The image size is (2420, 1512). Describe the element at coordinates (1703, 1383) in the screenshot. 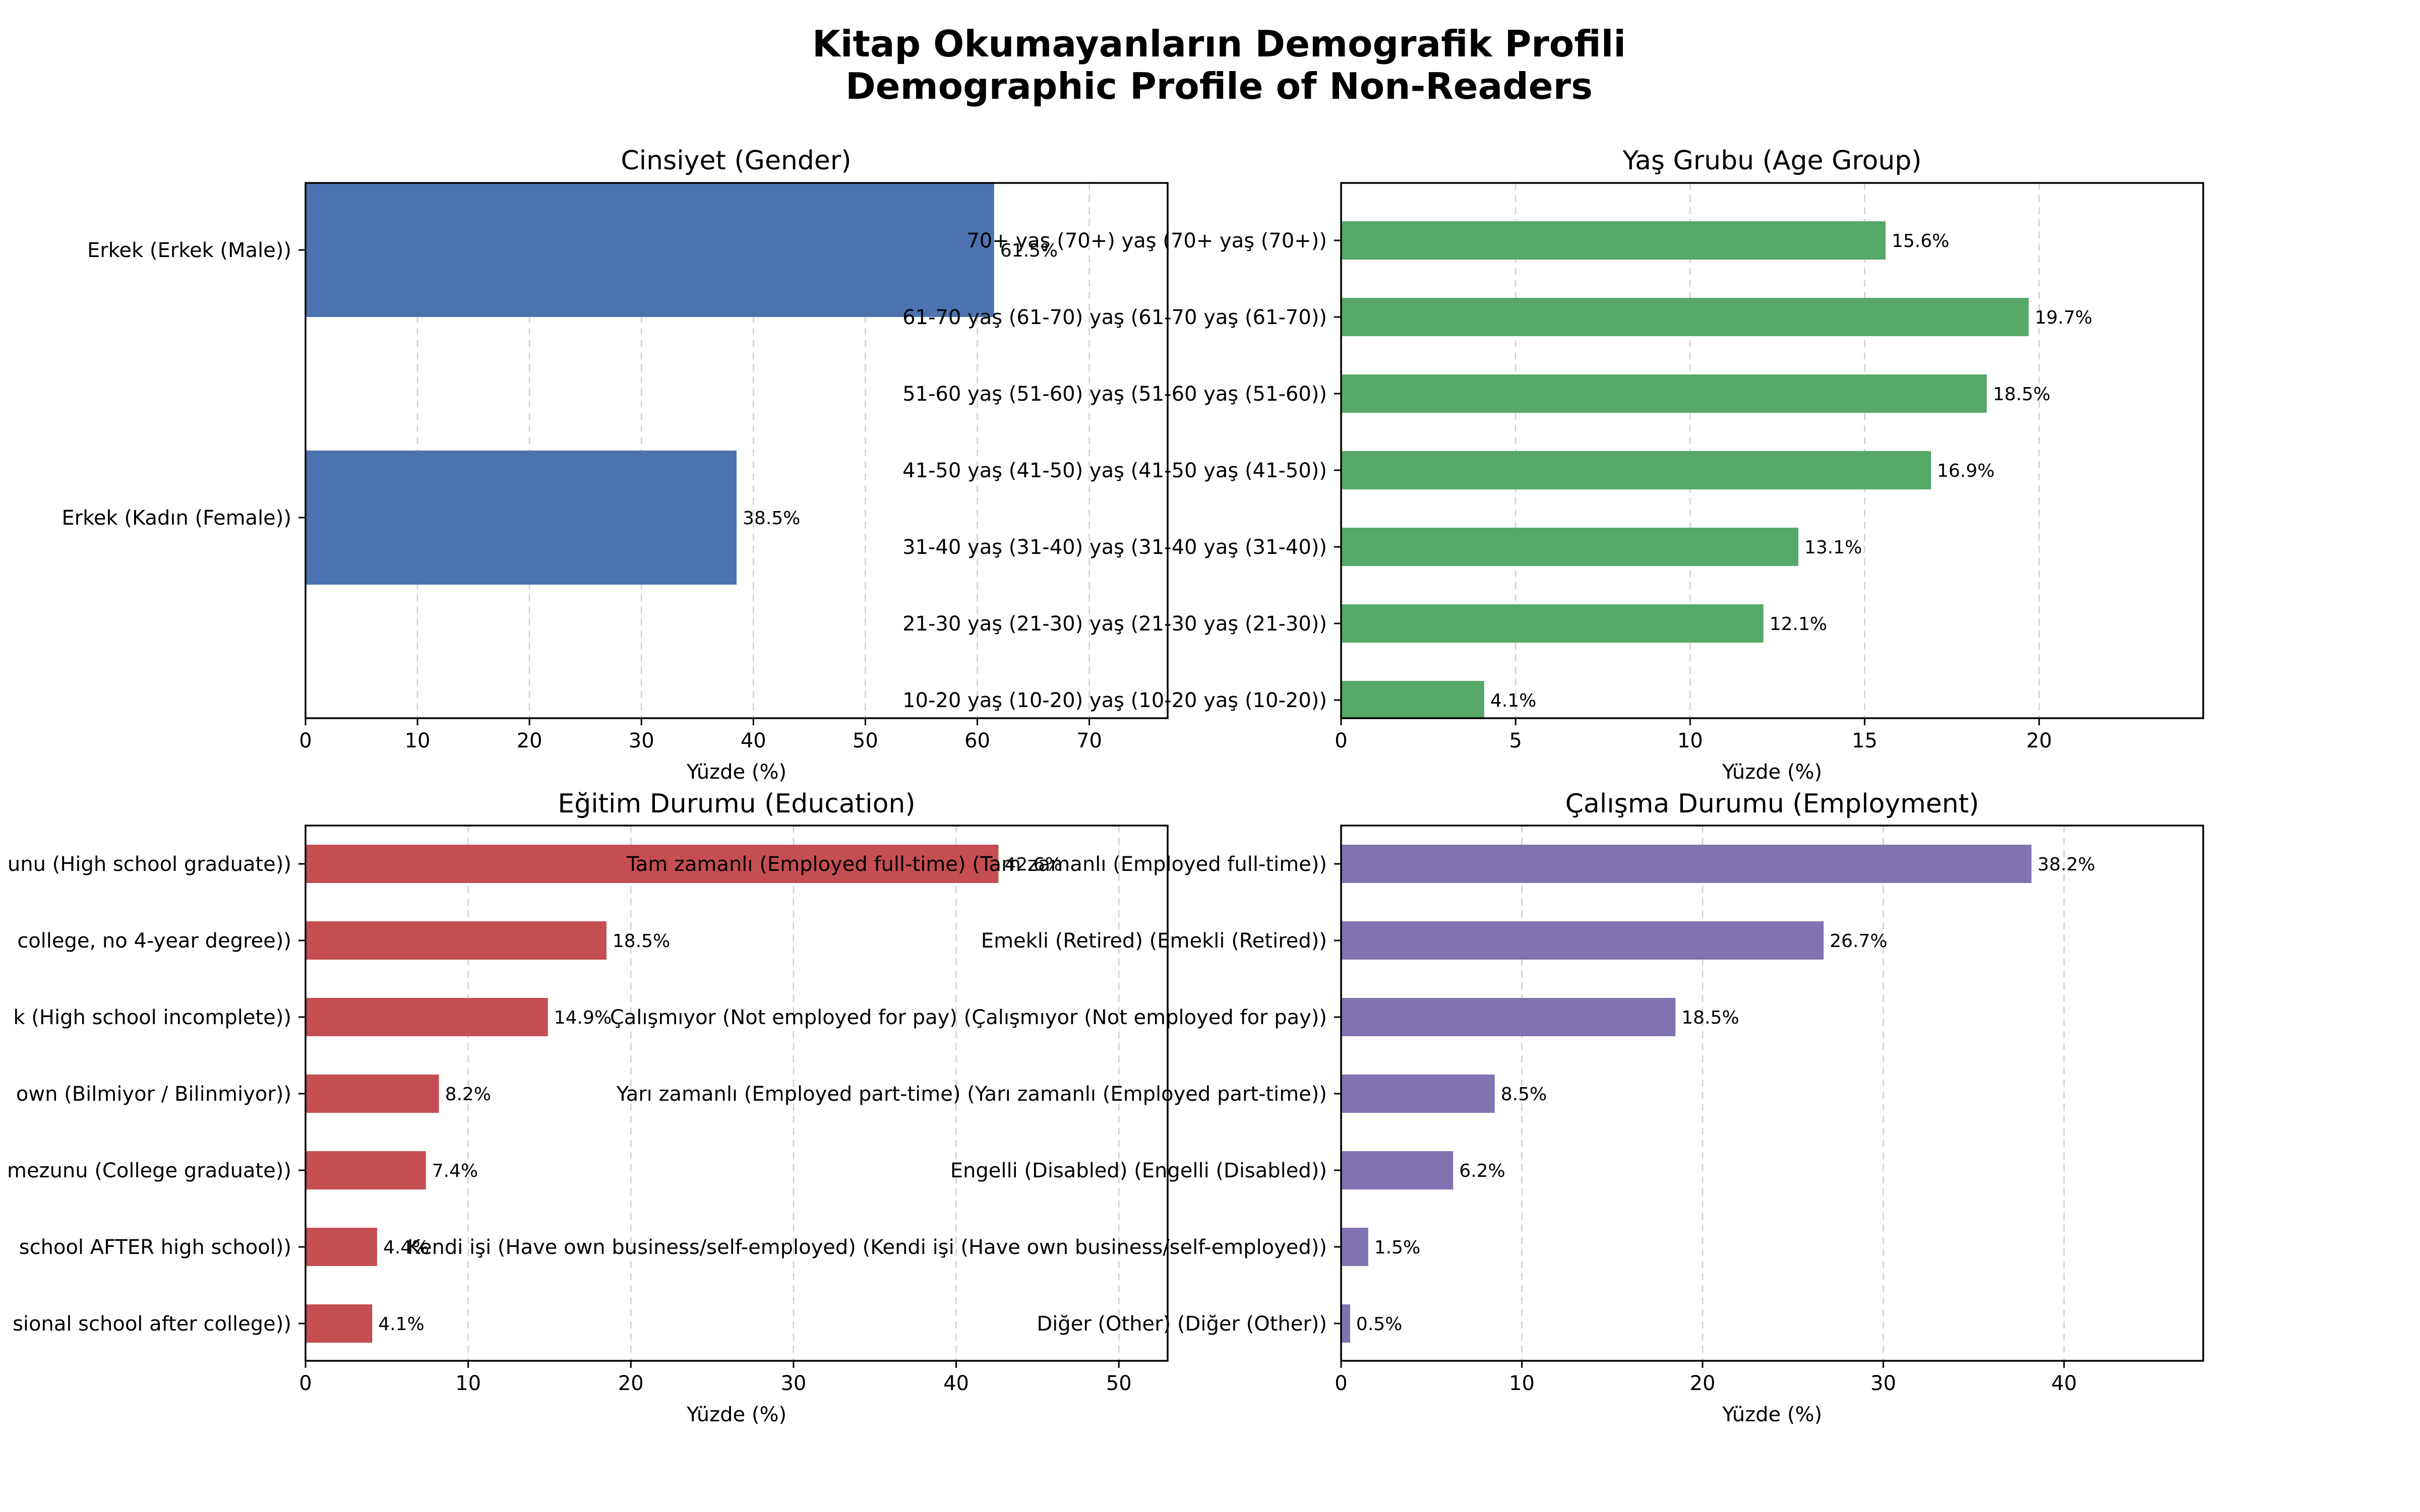

I see `employment-x-tick-label: 20` at that location.